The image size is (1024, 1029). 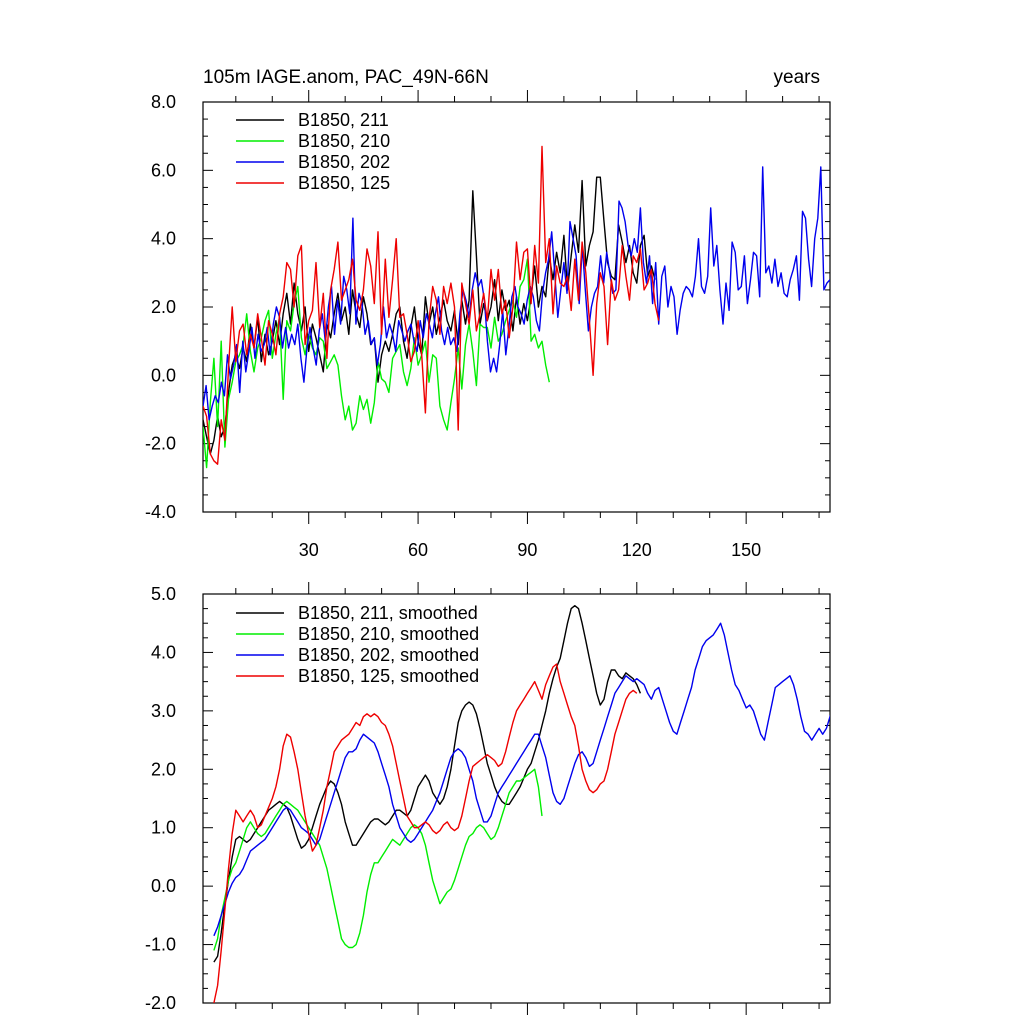 I want to click on y-tick-label: 8.0, so click(x=163, y=102).